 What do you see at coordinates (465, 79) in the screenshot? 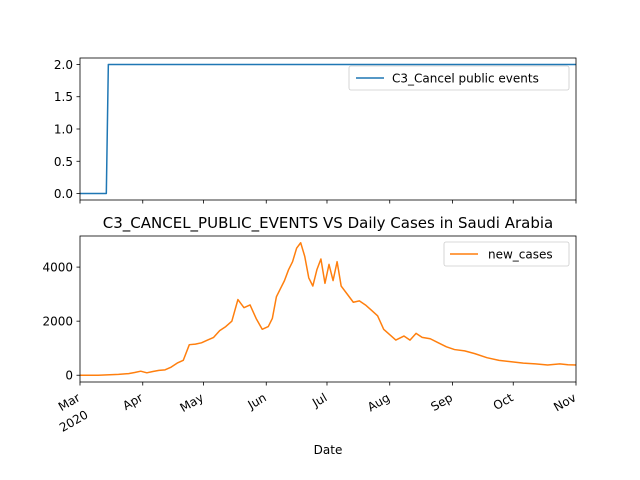
I see `top-legend-label: C3_Cancel public events` at bounding box center [465, 79].